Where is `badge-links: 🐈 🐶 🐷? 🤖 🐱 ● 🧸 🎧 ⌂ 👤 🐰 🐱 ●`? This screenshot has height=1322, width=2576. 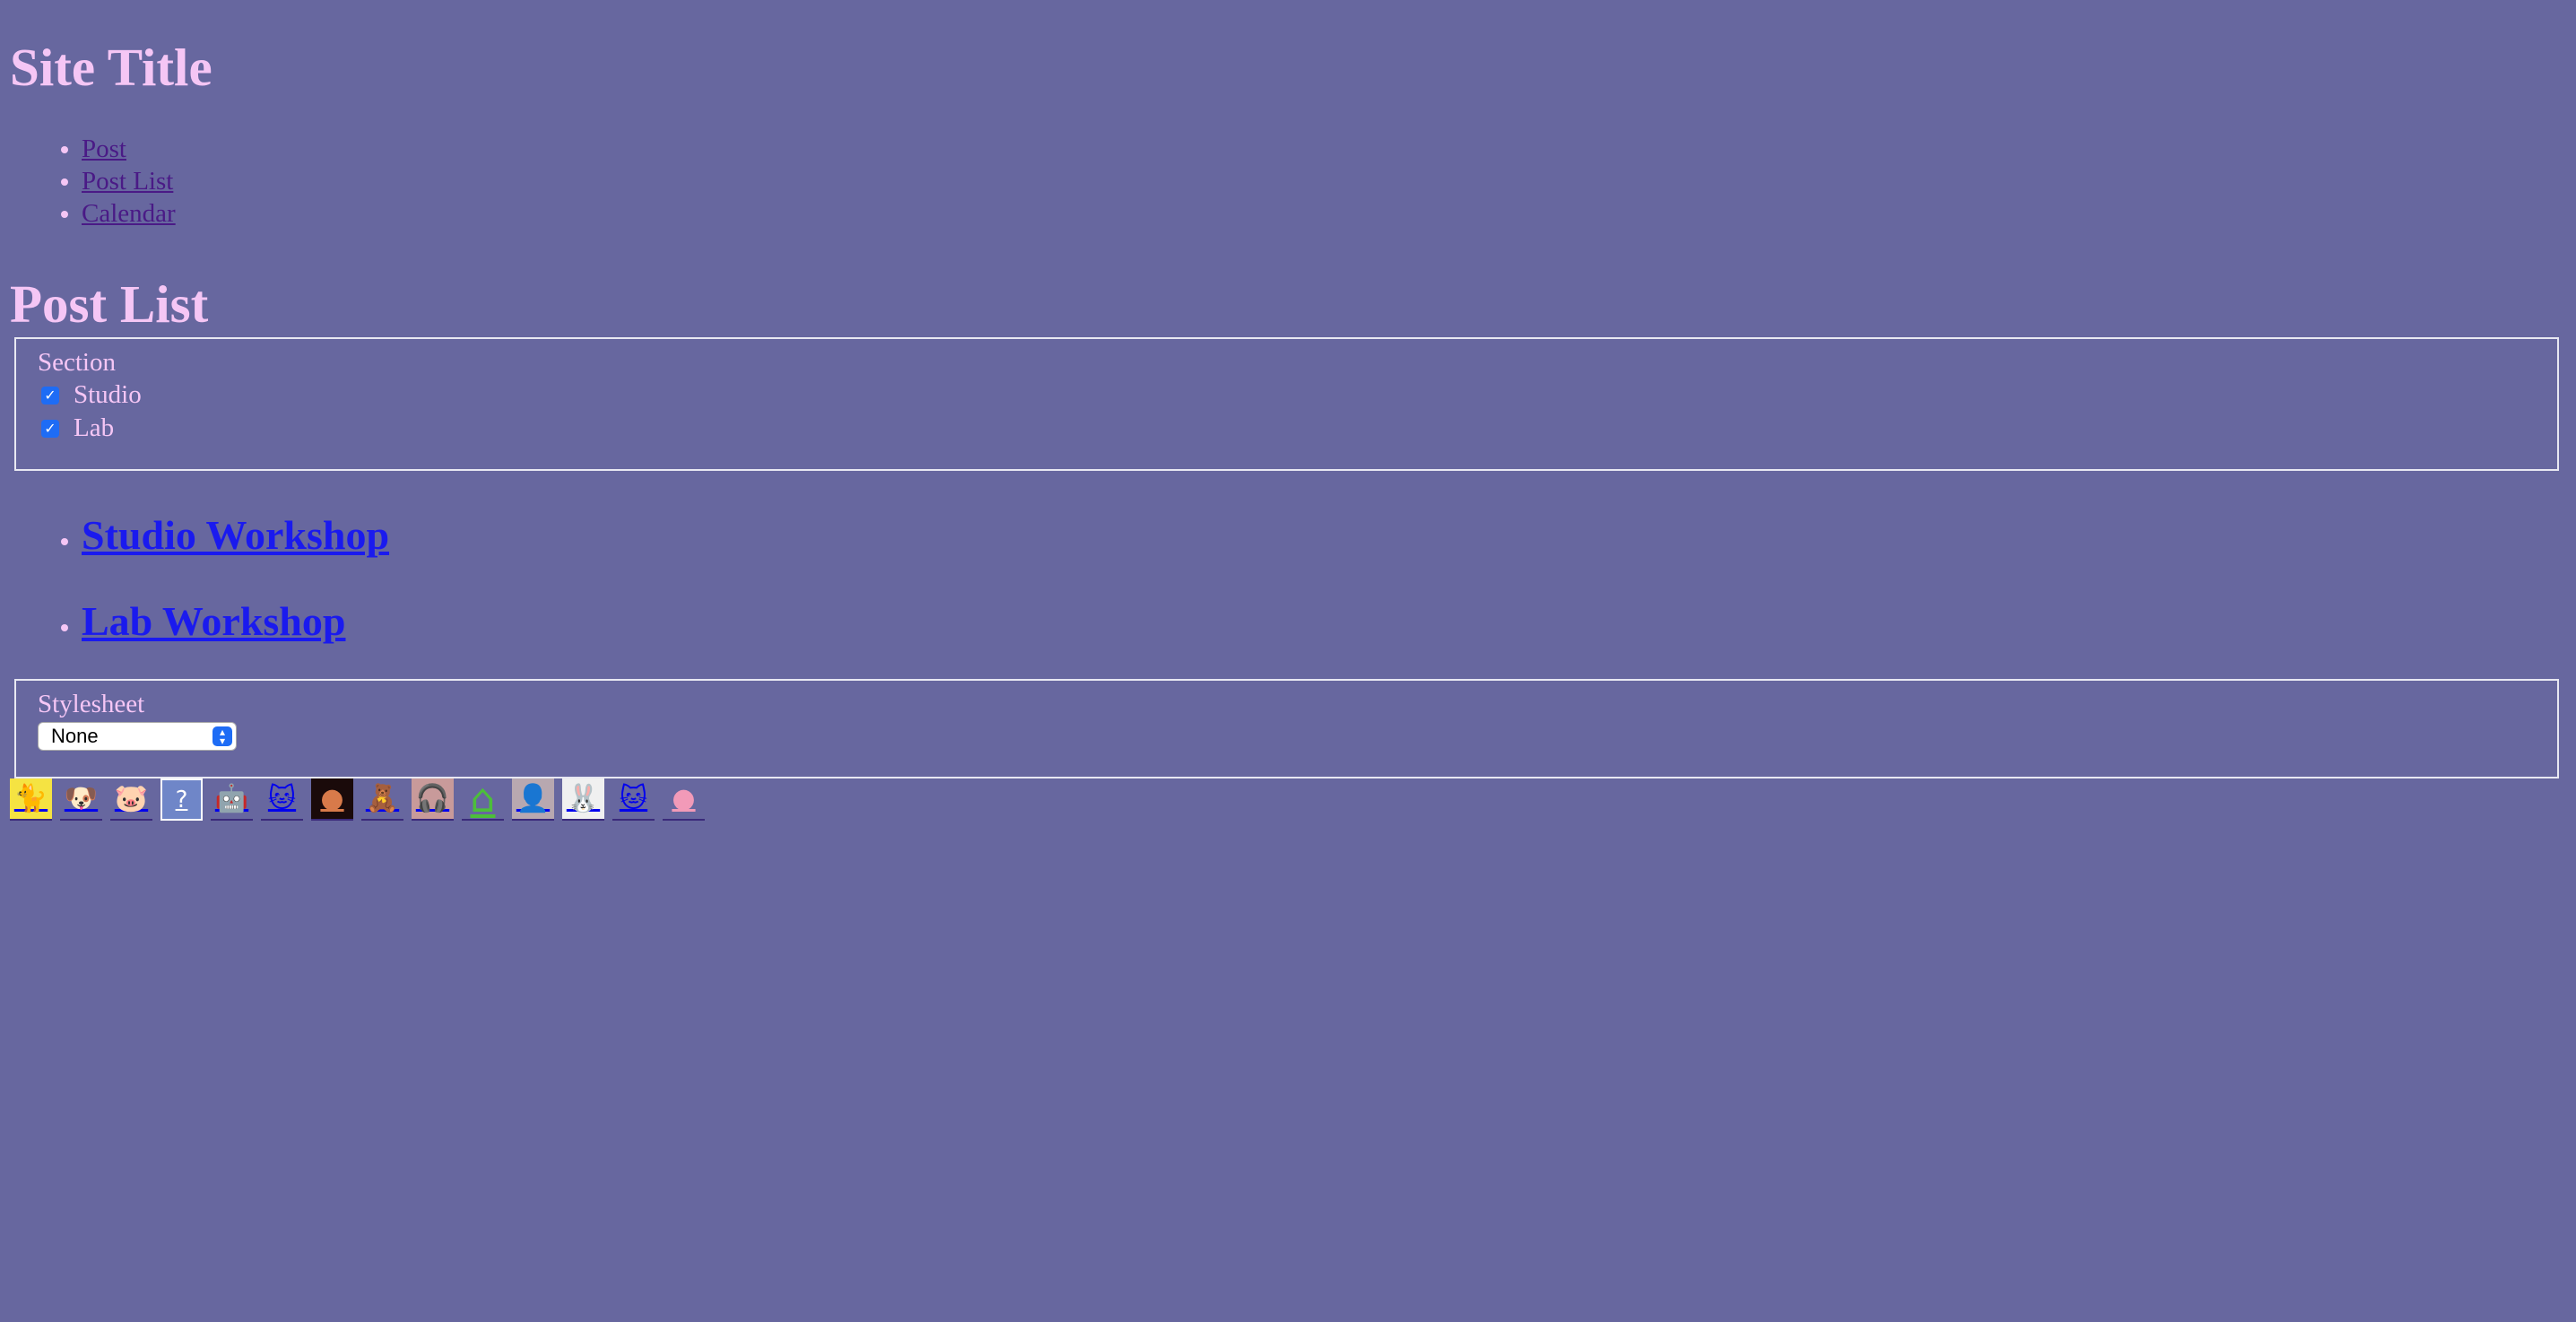 badge-links: 🐈 🐶 🐷? 🤖 🐱 ● 🧸 🎧 ⌂ 👤 🐰 🐱 ● is located at coordinates (1288, 800).